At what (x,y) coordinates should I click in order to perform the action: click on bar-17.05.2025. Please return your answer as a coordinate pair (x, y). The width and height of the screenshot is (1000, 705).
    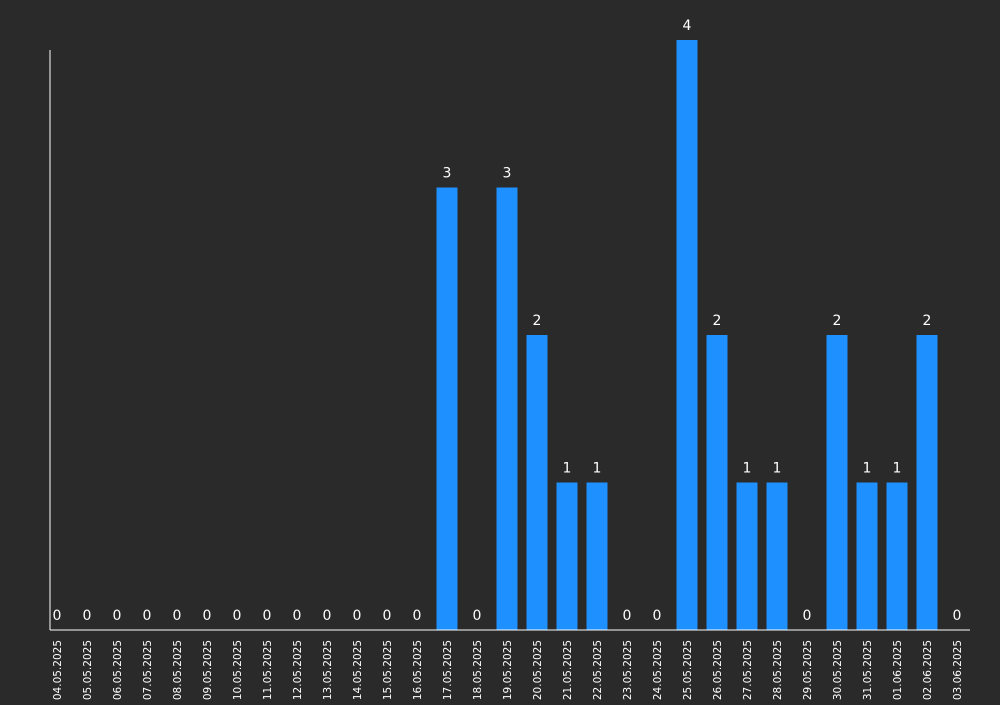
    Looking at the image, I should click on (447, 408).